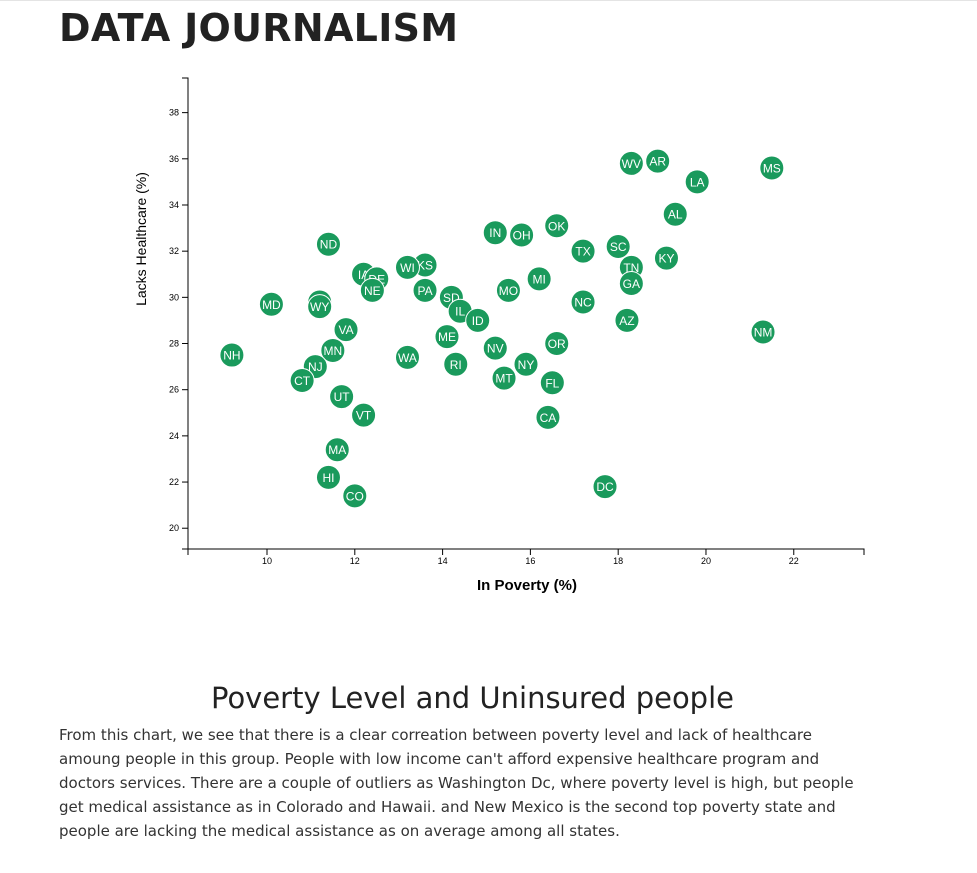 Image resolution: width=977 pixels, height=873 pixels. I want to click on article-heading-text: Poverty Level and Uninsured people, so click(472, 698).